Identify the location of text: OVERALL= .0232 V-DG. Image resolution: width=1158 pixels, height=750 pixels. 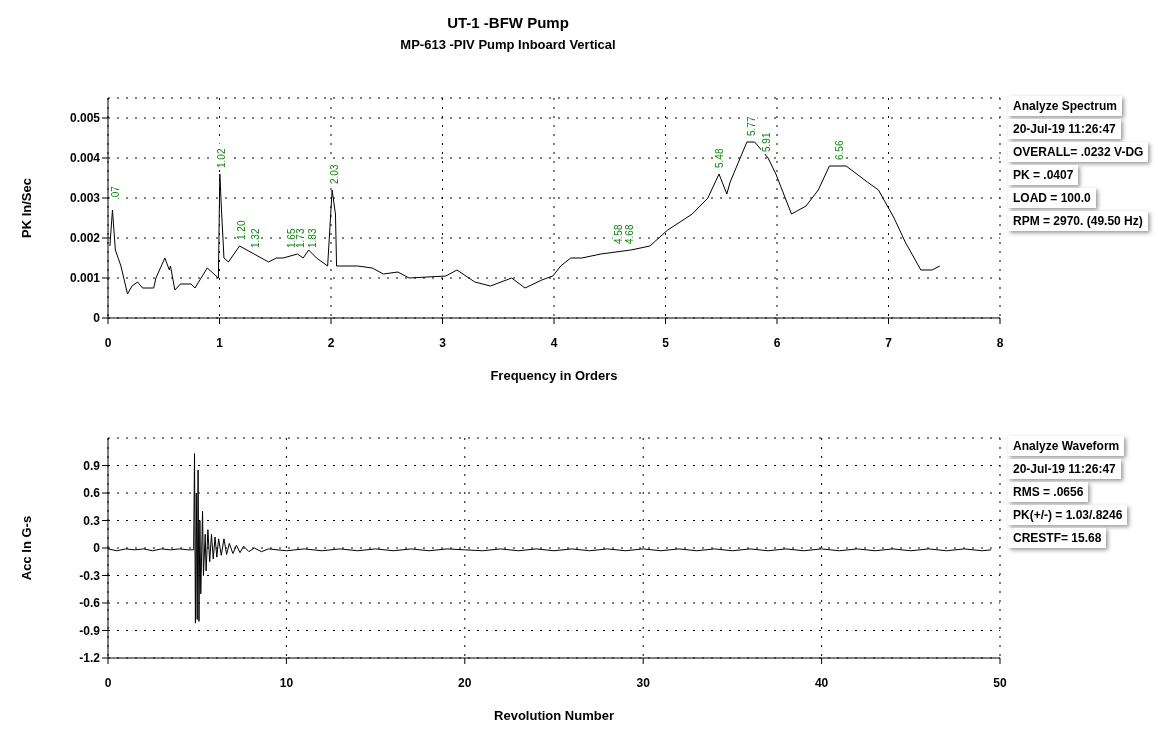
(1078, 152).